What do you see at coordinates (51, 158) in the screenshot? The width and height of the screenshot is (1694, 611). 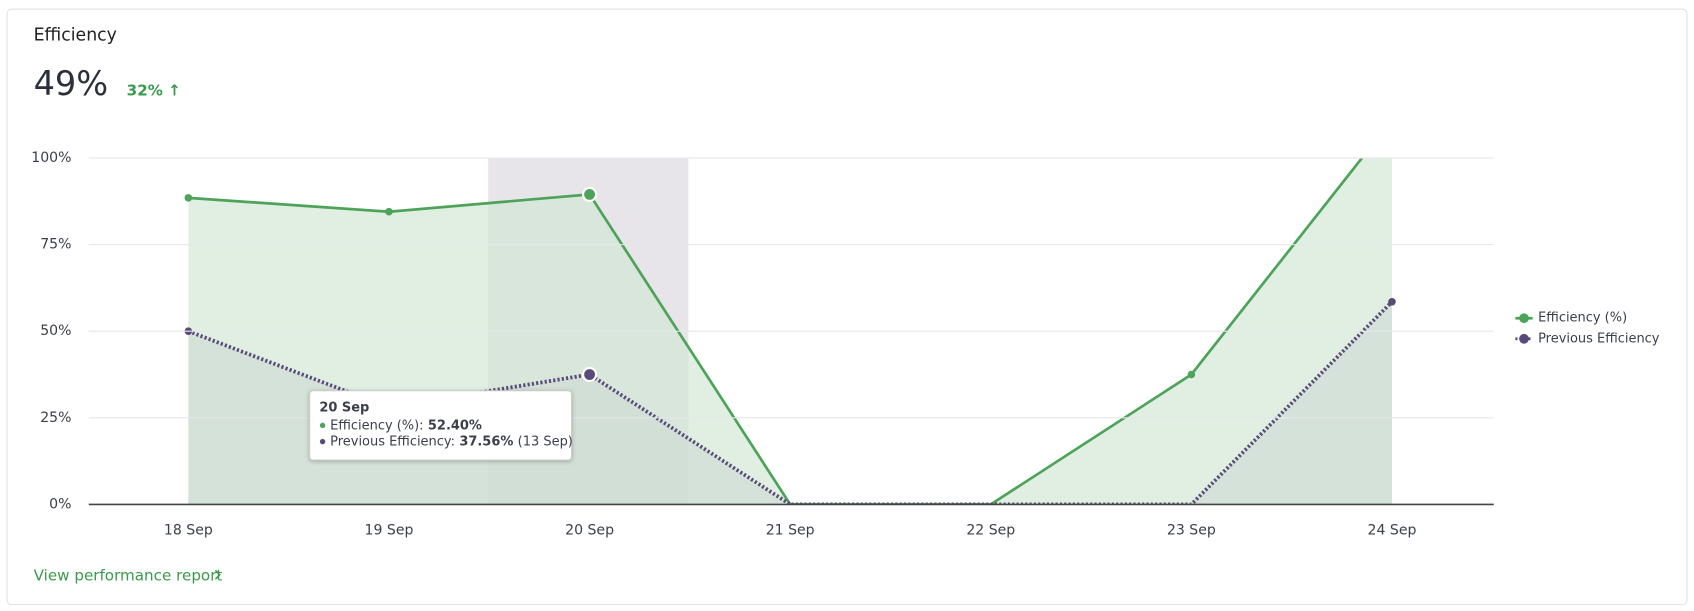 I see `y-tick-label: 100%` at bounding box center [51, 158].